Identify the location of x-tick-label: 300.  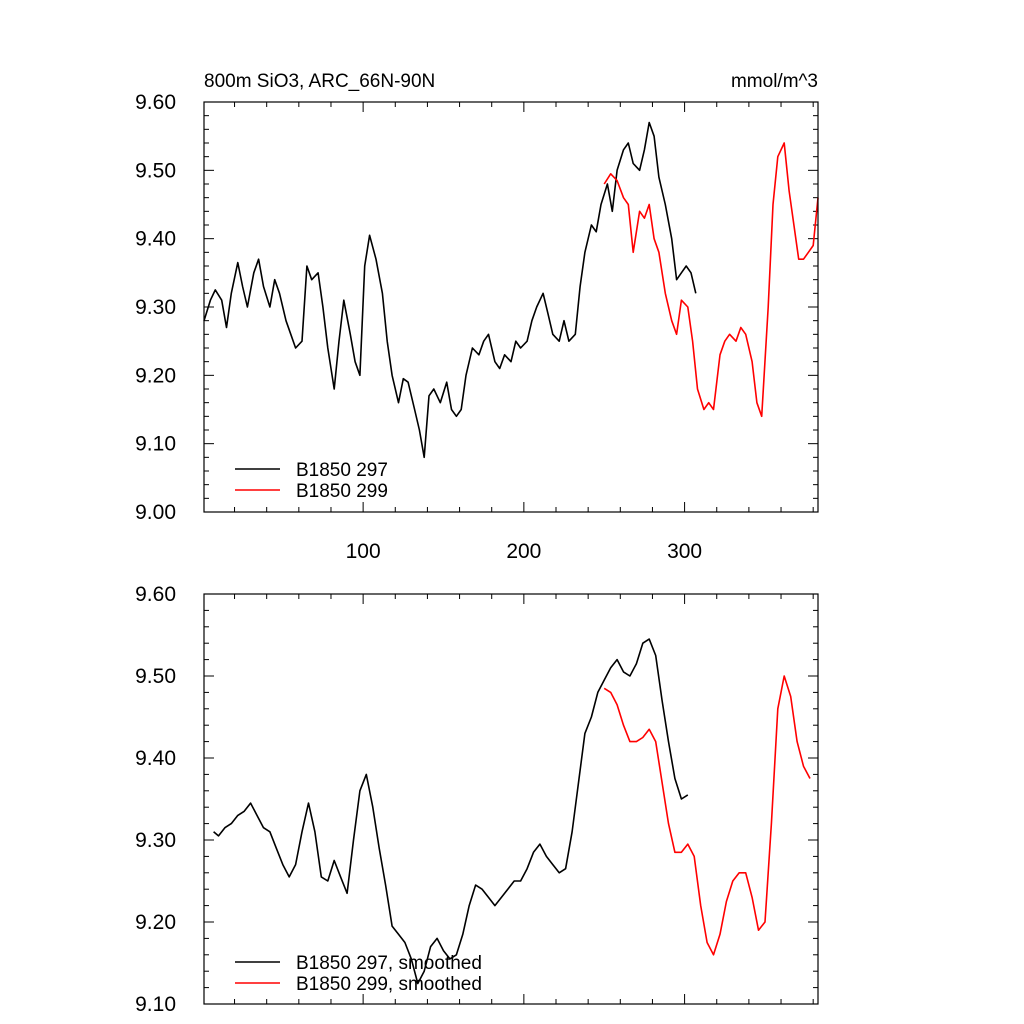
(684, 551).